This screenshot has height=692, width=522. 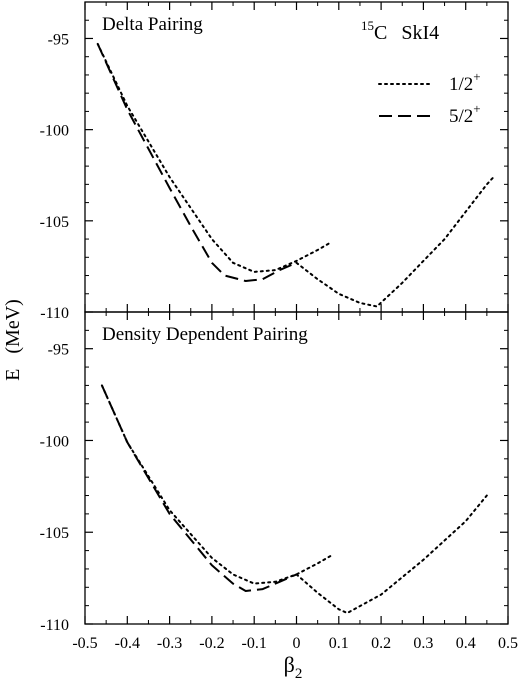 I want to click on x-tick-label: -0.3, so click(x=169, y=643).